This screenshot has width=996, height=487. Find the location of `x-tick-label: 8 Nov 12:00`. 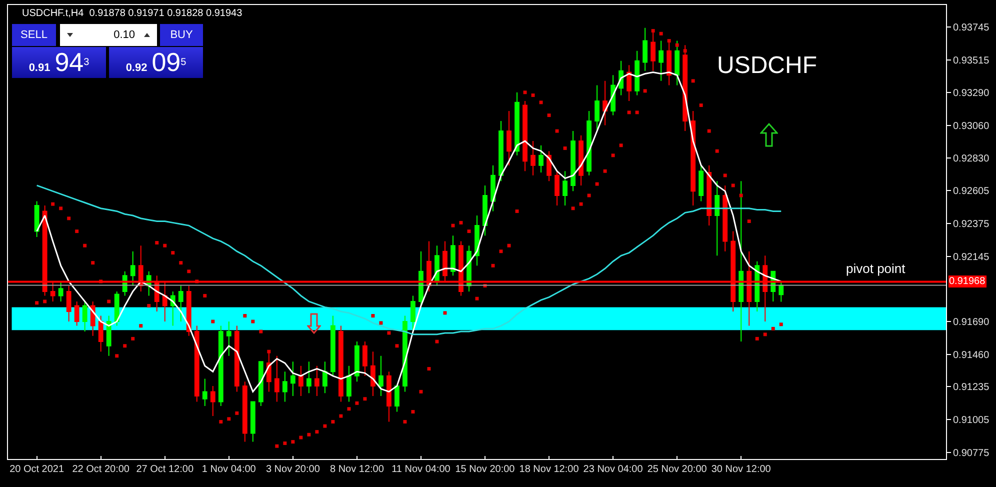

x-tick-label: 8 Nov 12:00 is located at coordinates (357, 469).